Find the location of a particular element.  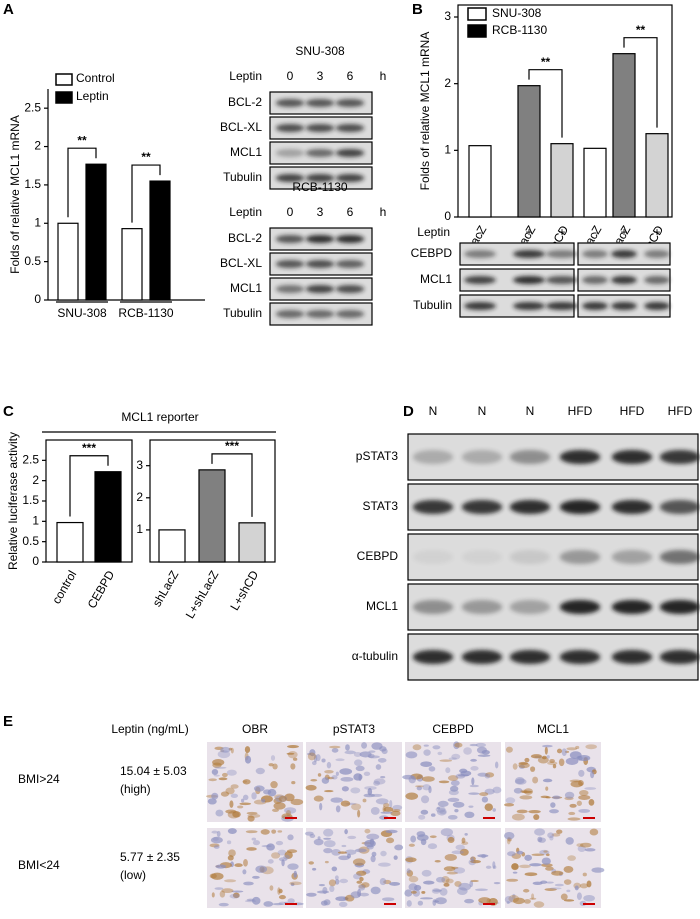

treatment-sign: + is located at coordinates (561, 232).